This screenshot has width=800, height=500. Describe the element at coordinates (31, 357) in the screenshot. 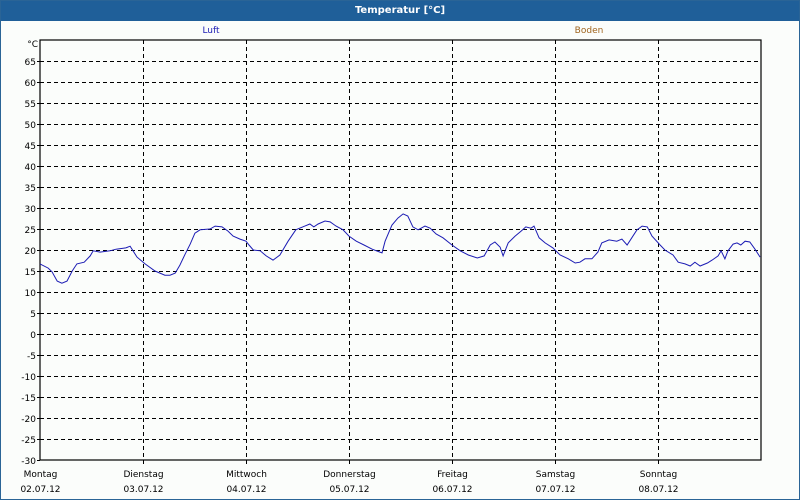

I see `y-tick-label: -5` at that location.